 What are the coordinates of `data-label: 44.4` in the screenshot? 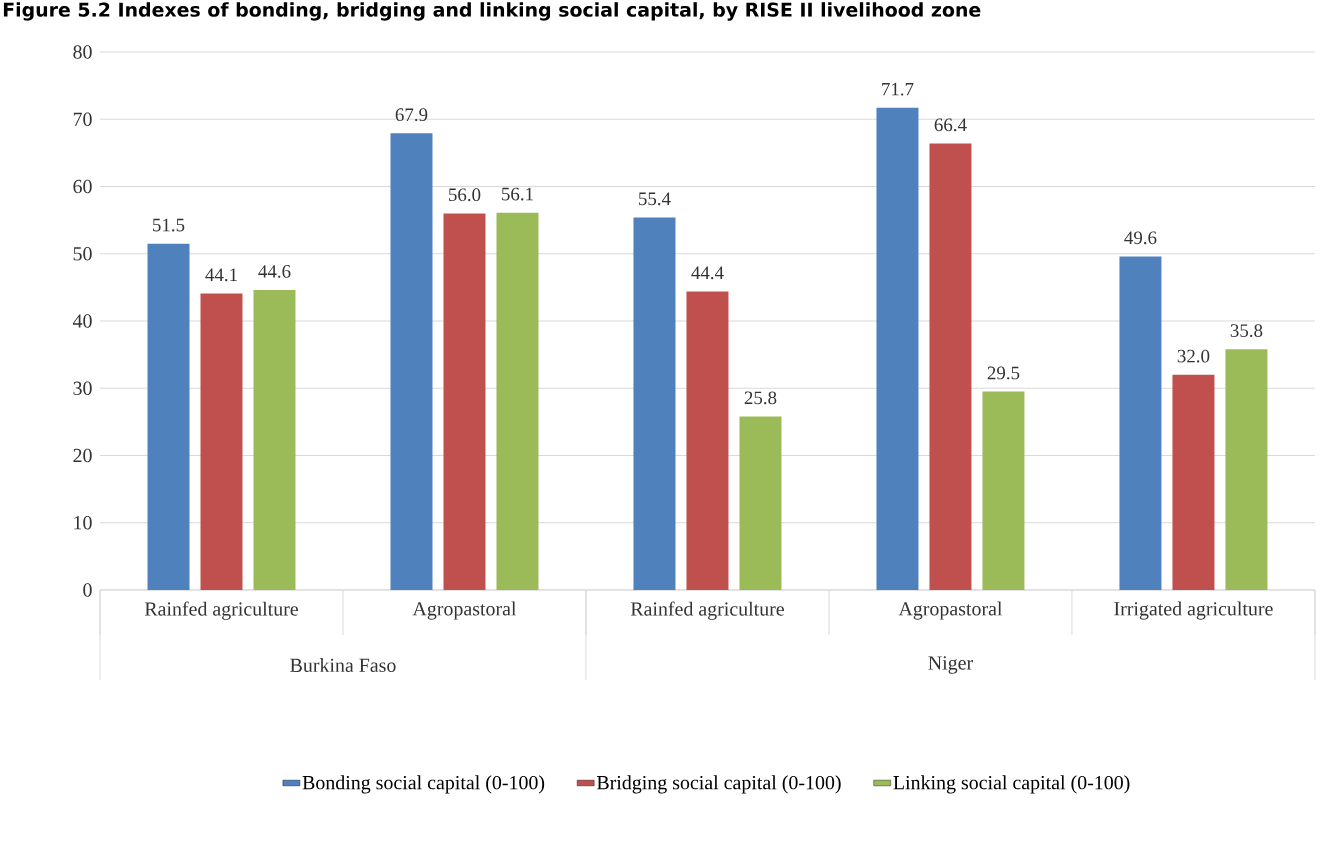 It's located at (707, 273).